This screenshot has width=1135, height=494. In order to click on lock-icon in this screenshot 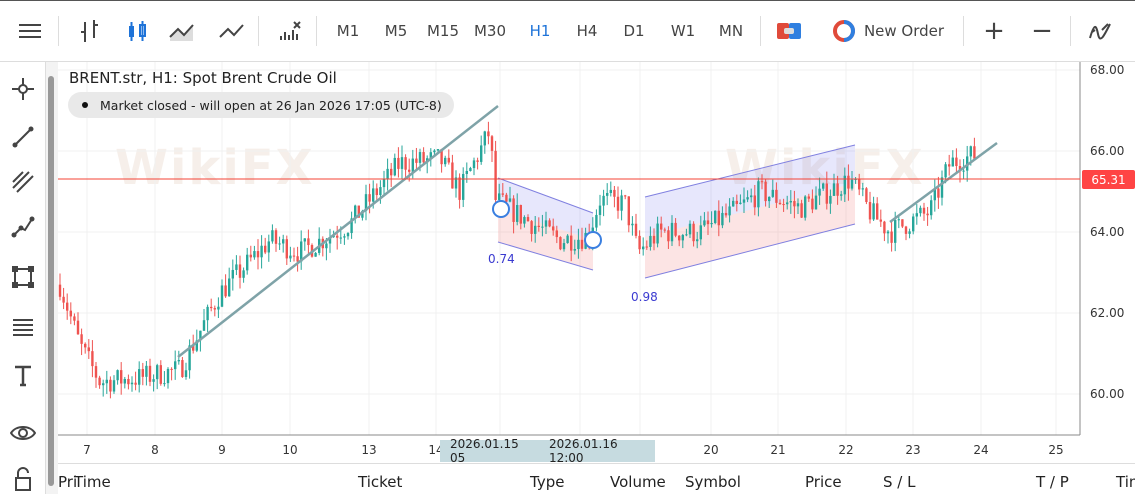, I will do `click(23, 479)`.